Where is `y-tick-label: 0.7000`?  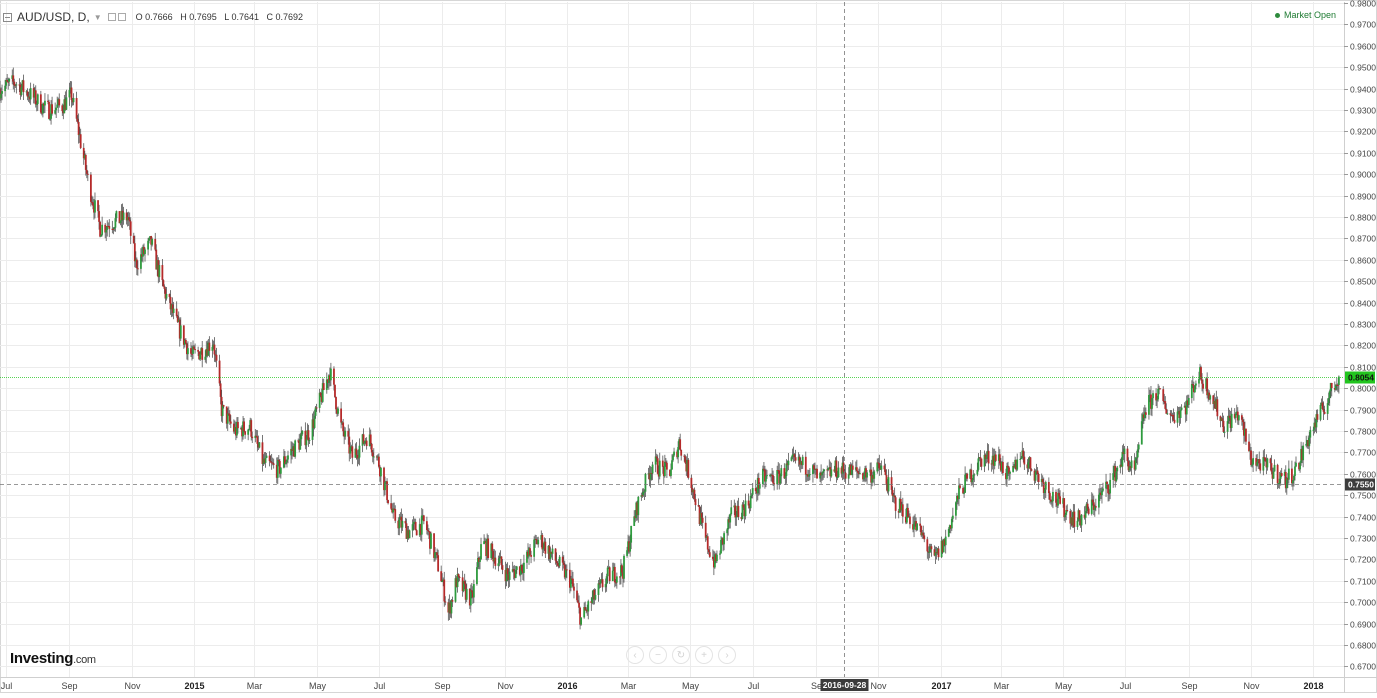 y-tick-label: 0.7000 is located at coordinates (1363, 603).